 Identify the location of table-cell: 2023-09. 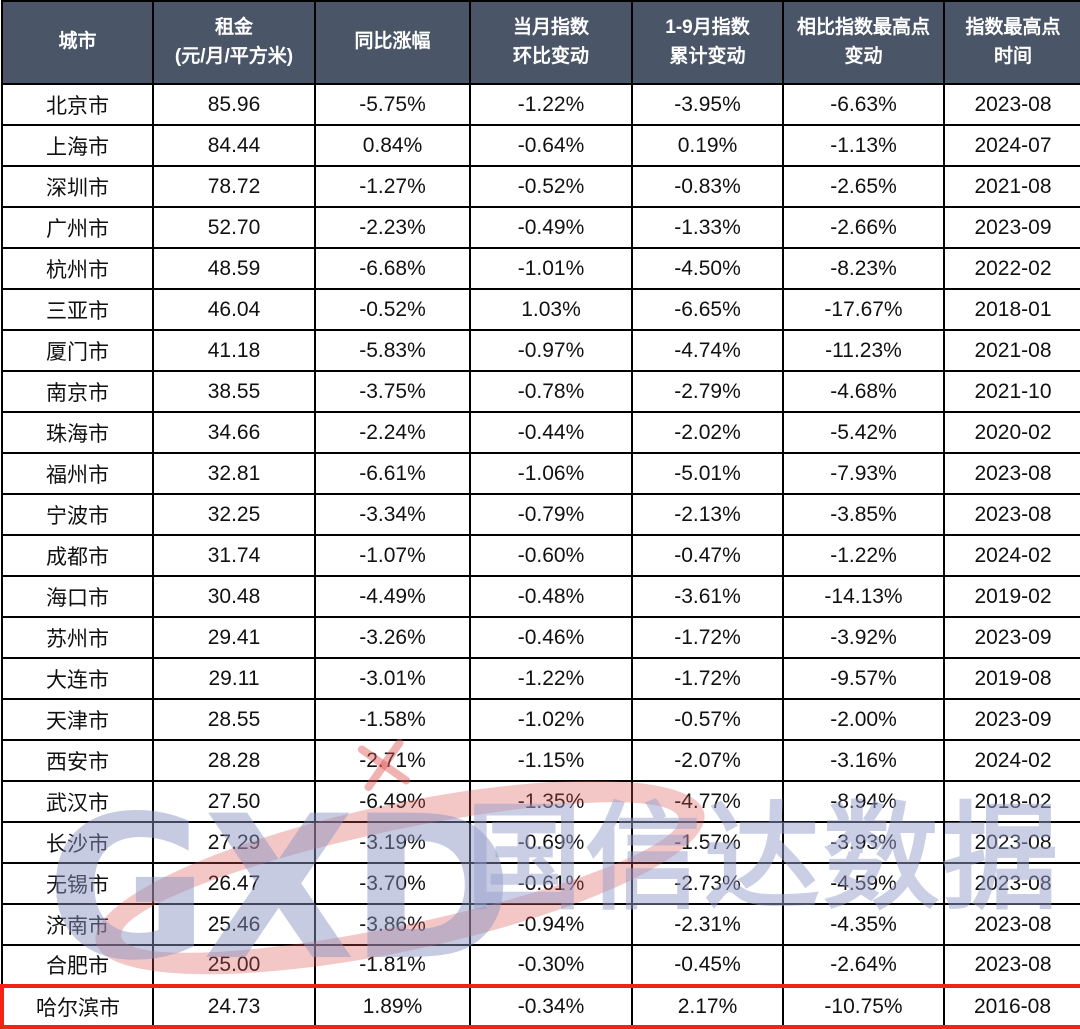
(1011, 227).